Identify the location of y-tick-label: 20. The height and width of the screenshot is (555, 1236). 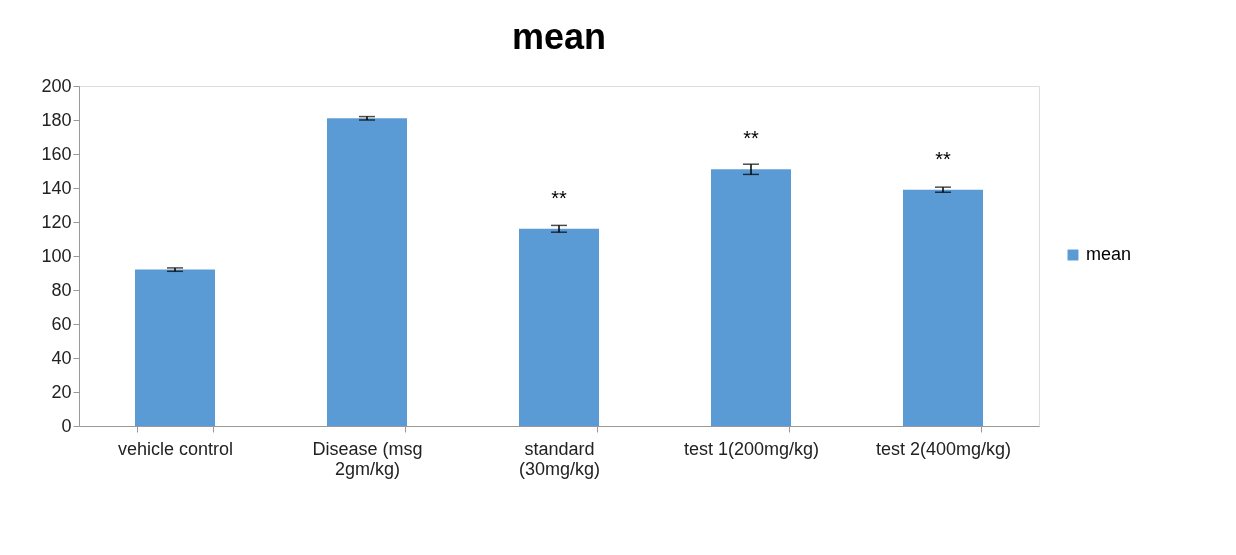
(61, 391).